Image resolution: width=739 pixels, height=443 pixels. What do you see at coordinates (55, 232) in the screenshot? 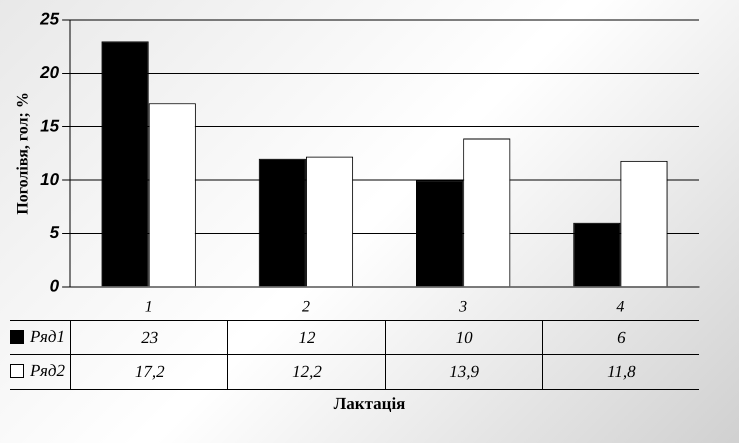
I see `y-tick-label: 5` at bounding box center [55, 232].